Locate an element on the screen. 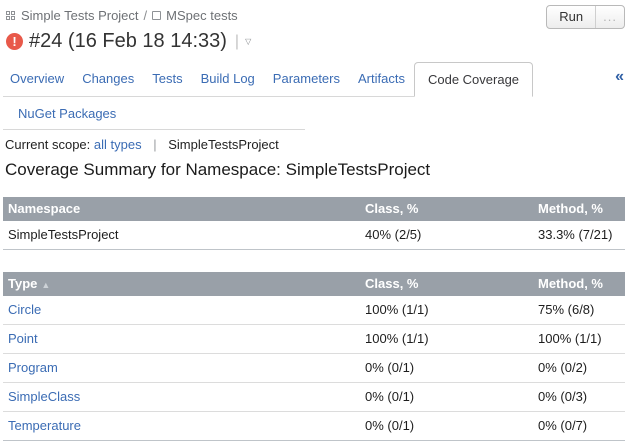  tab-parameters: Parameters is located at coordinates (306, 79).